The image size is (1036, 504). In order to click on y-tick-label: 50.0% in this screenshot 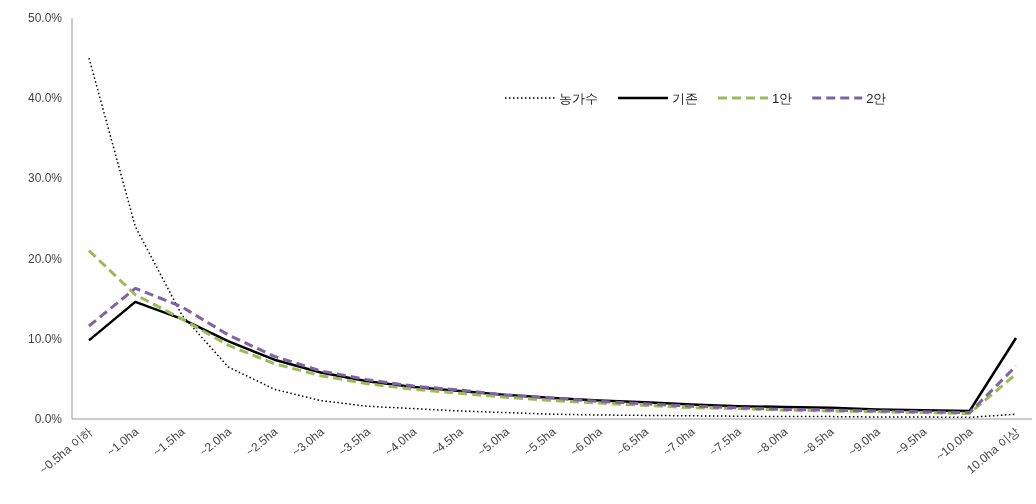, I will do `click(45, 18)`.